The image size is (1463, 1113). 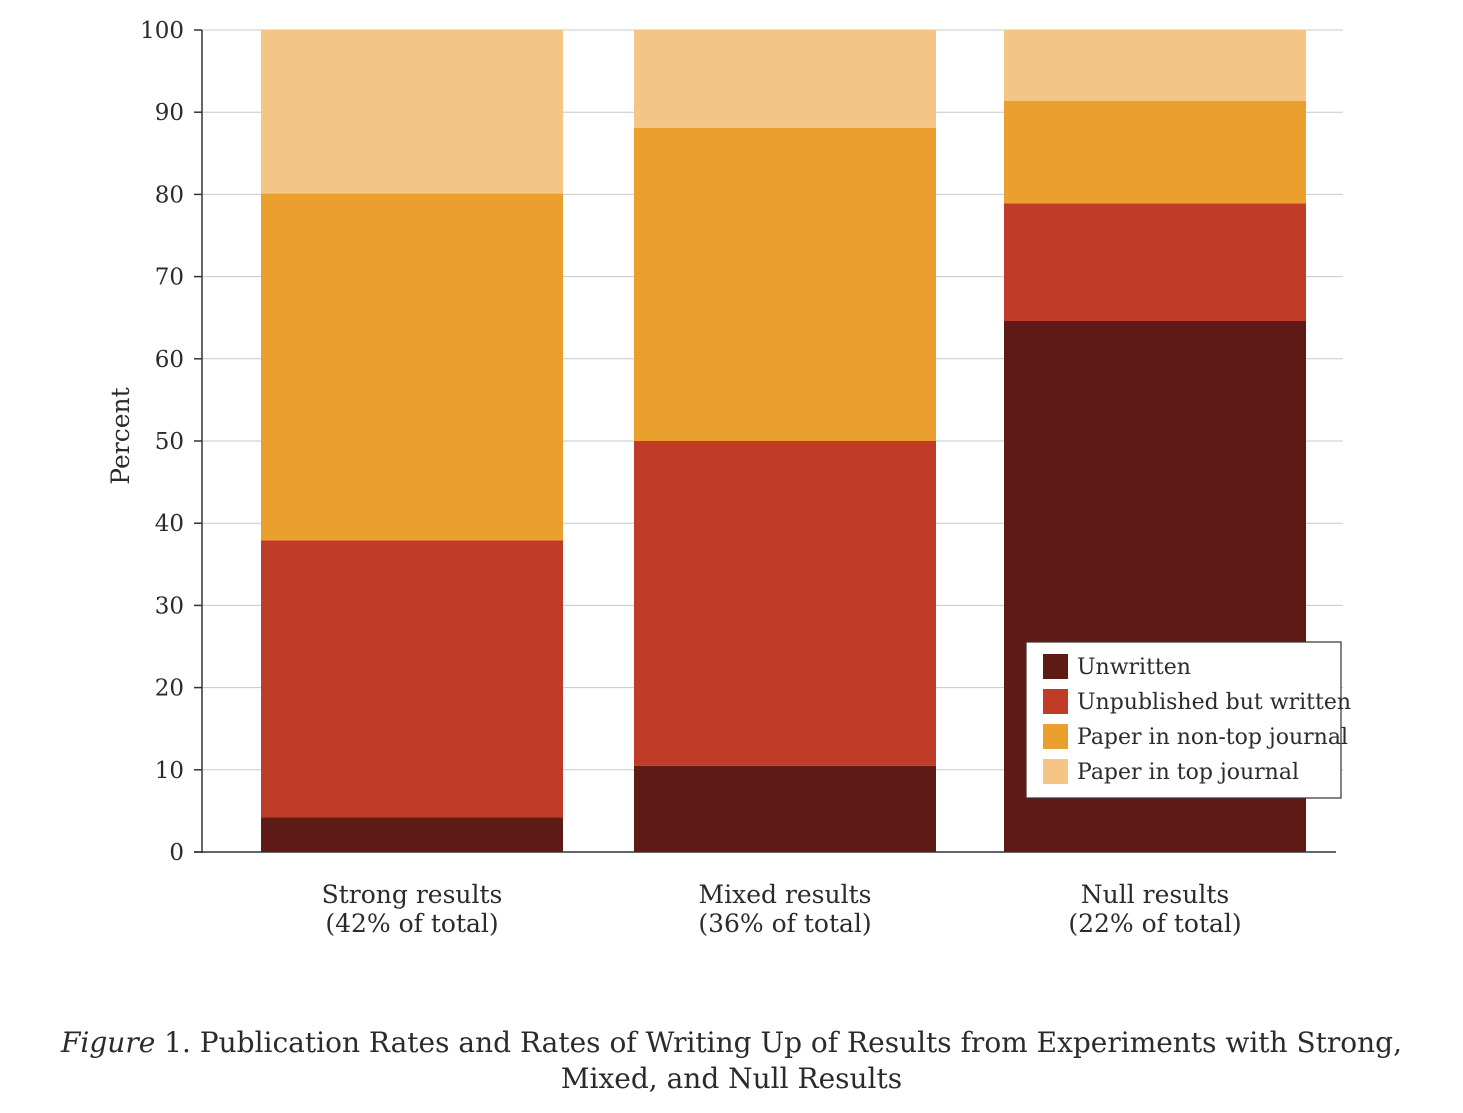 I want to click on y-tick-label: 70, so click(x=169, y=278).